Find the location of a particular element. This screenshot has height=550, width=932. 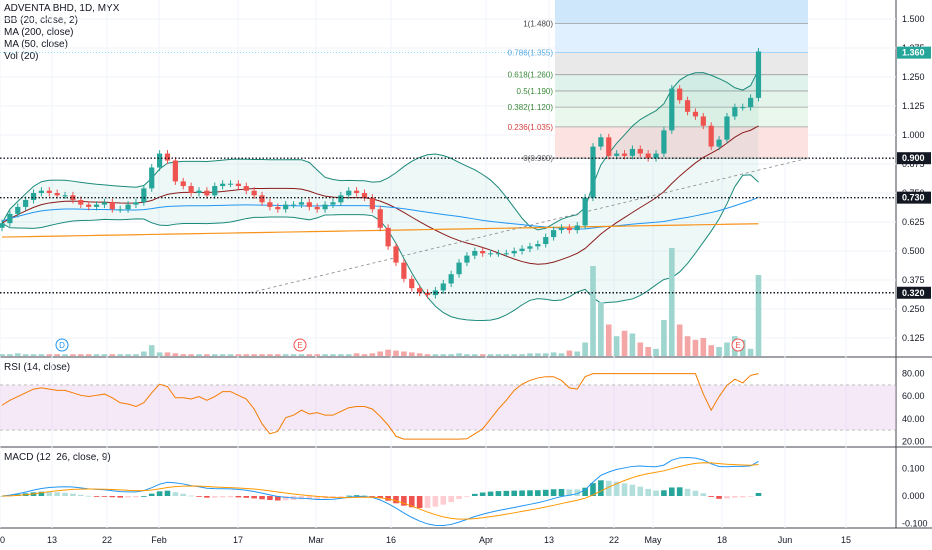

indicator-bb: BB (20, close, 2) is located at coordinates (41, 20).